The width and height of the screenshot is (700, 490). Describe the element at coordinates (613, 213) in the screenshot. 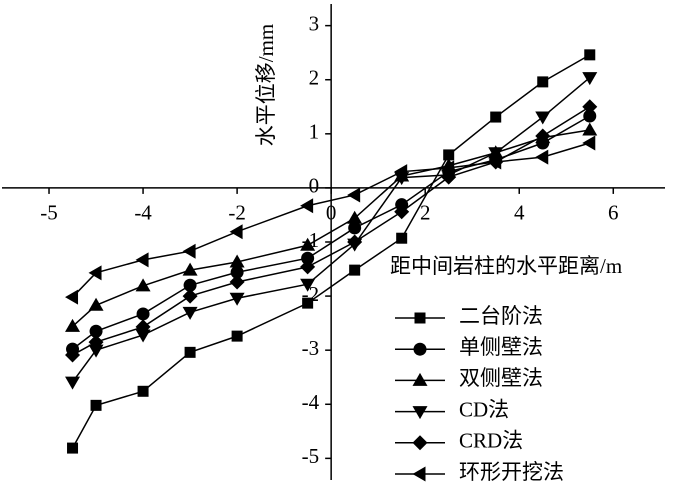

I see `x-tick-label: 6` at that location.